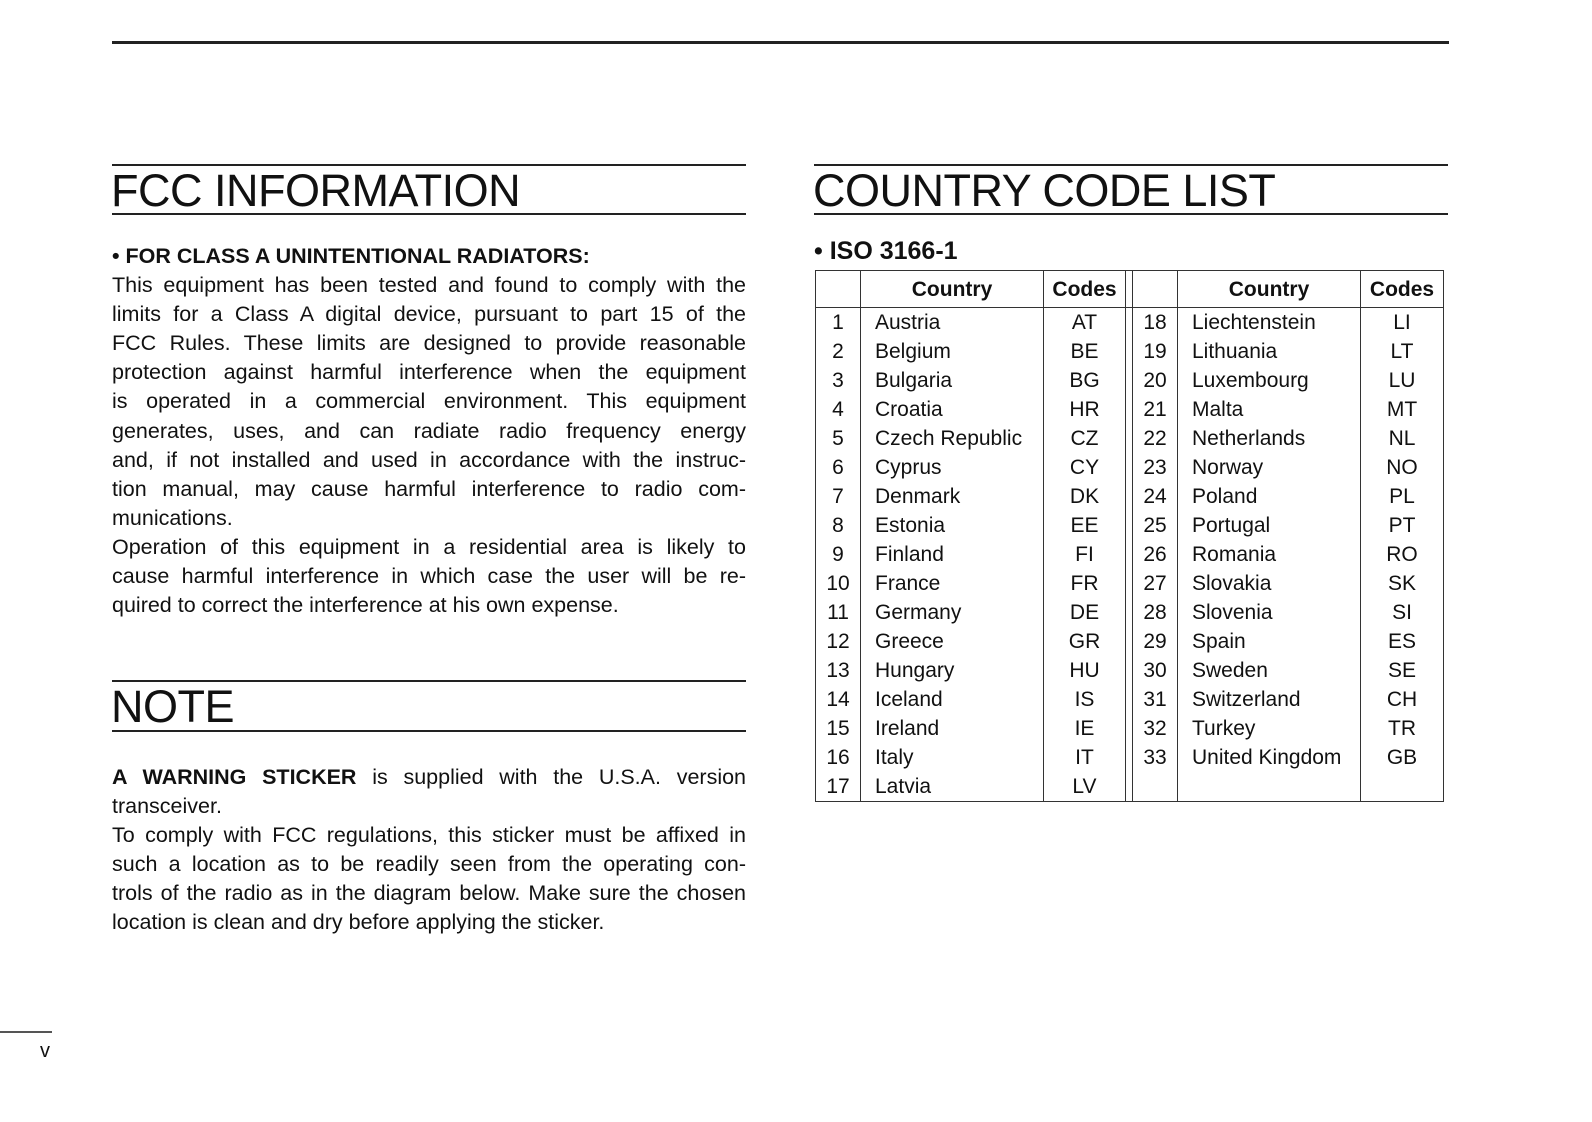 This screenshot has height=1122, width=1592. I want to click on country-name: Ireland, so click(952, 728).